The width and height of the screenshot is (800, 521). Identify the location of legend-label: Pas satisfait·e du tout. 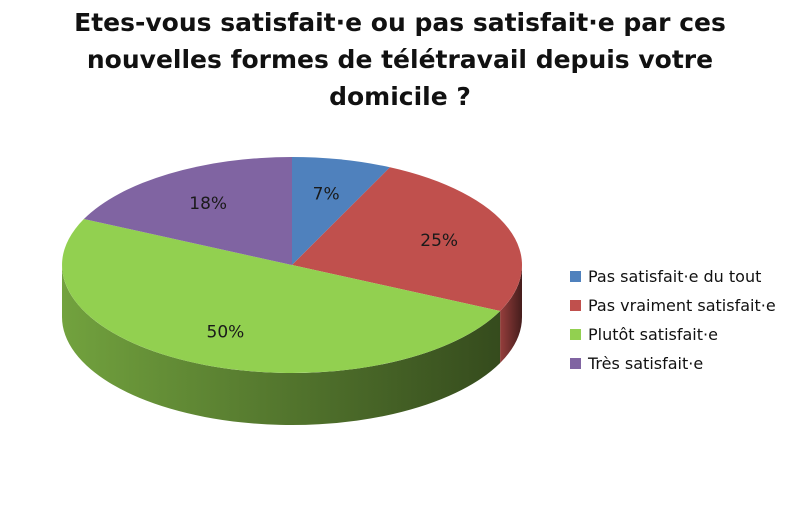
(675, 276).